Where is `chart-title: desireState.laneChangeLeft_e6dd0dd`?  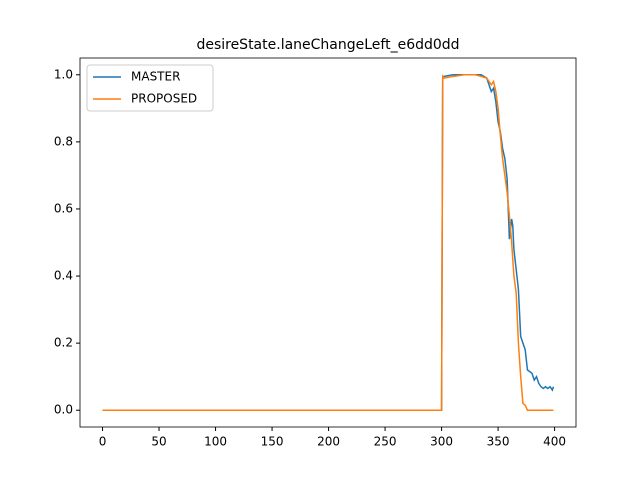
chart-title: desireState.laneChangeLeft_e6dd0dd is located at coordinates (327, 45).